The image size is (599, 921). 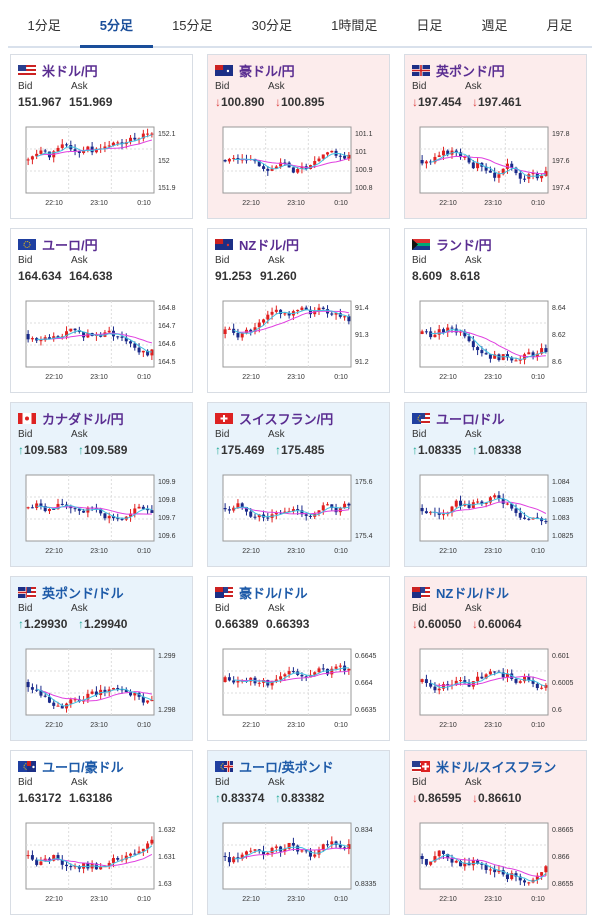 I want to click on pair-name: 米ドル/スイスフラン, so click(x=496, y=767).